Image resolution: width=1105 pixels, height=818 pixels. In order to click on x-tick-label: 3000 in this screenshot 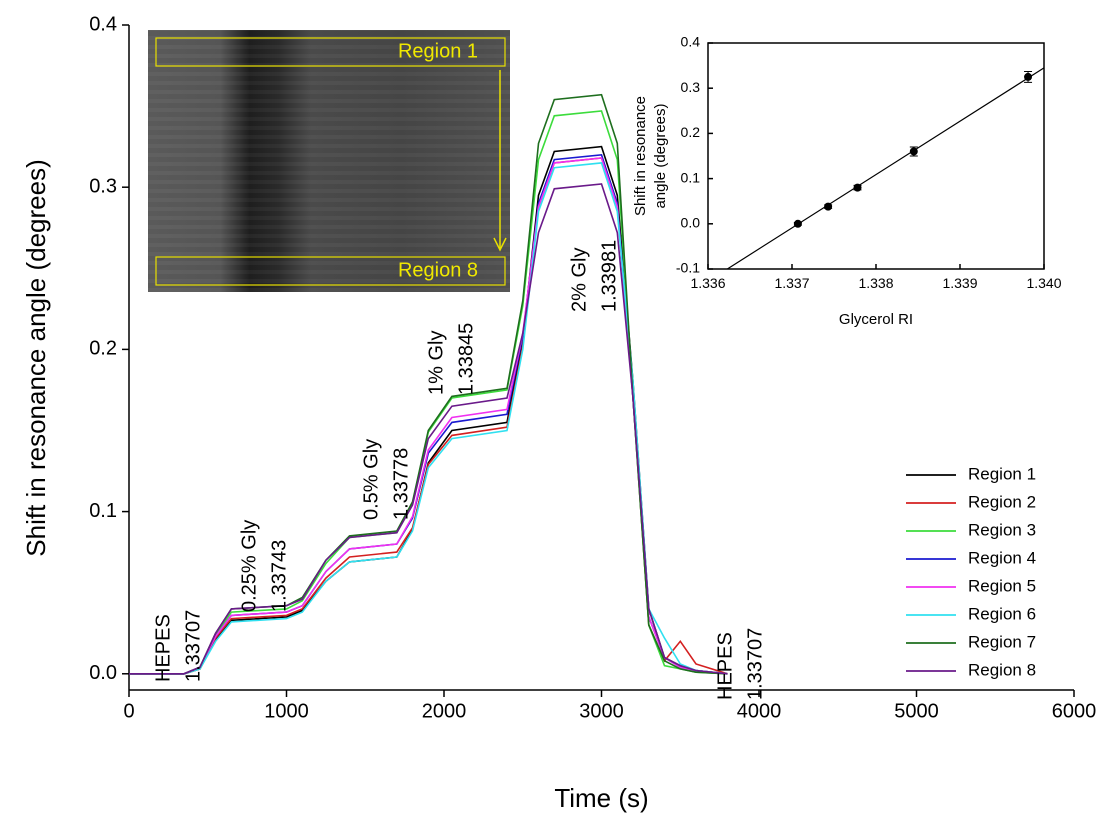, I will do `click(601, 711)`.